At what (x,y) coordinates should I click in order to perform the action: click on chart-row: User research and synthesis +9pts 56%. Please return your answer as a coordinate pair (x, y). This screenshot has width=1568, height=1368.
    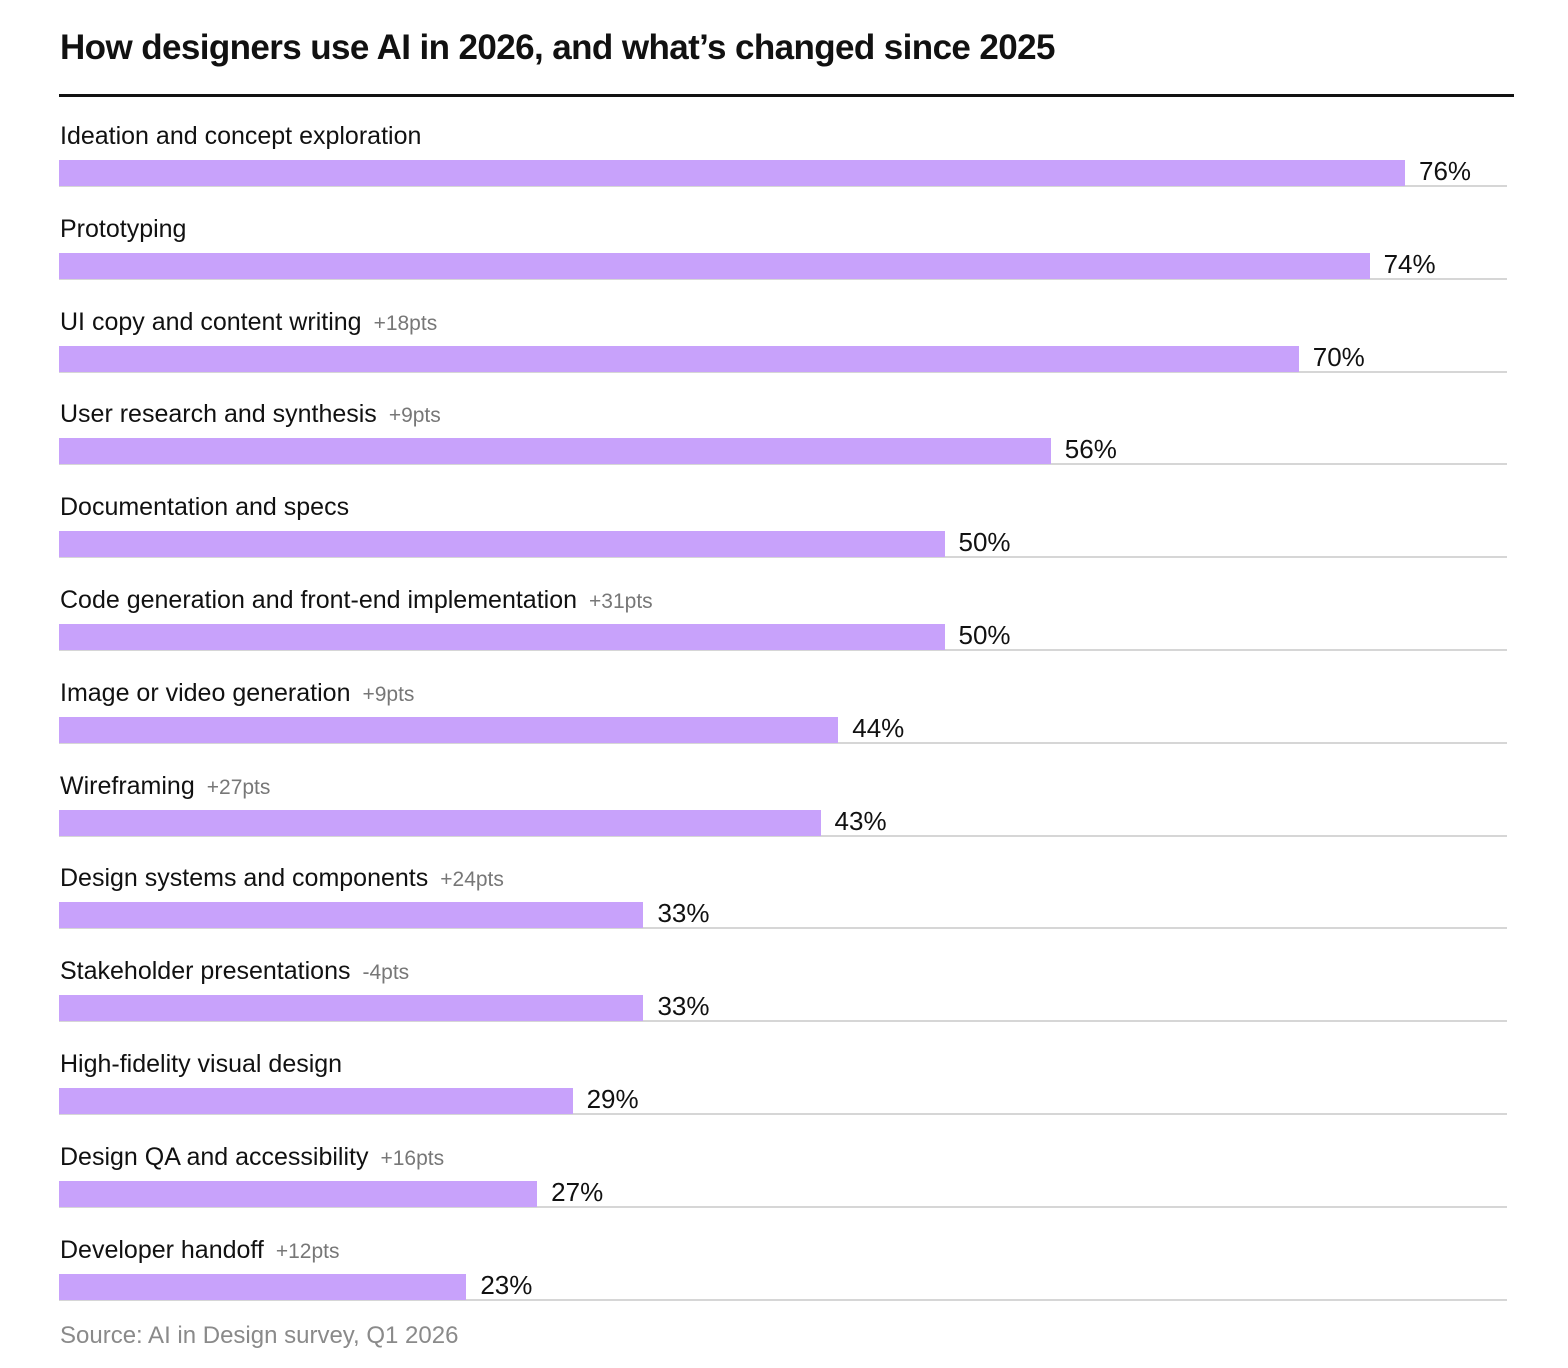
    Looking at the image, I should click on (784, 446).